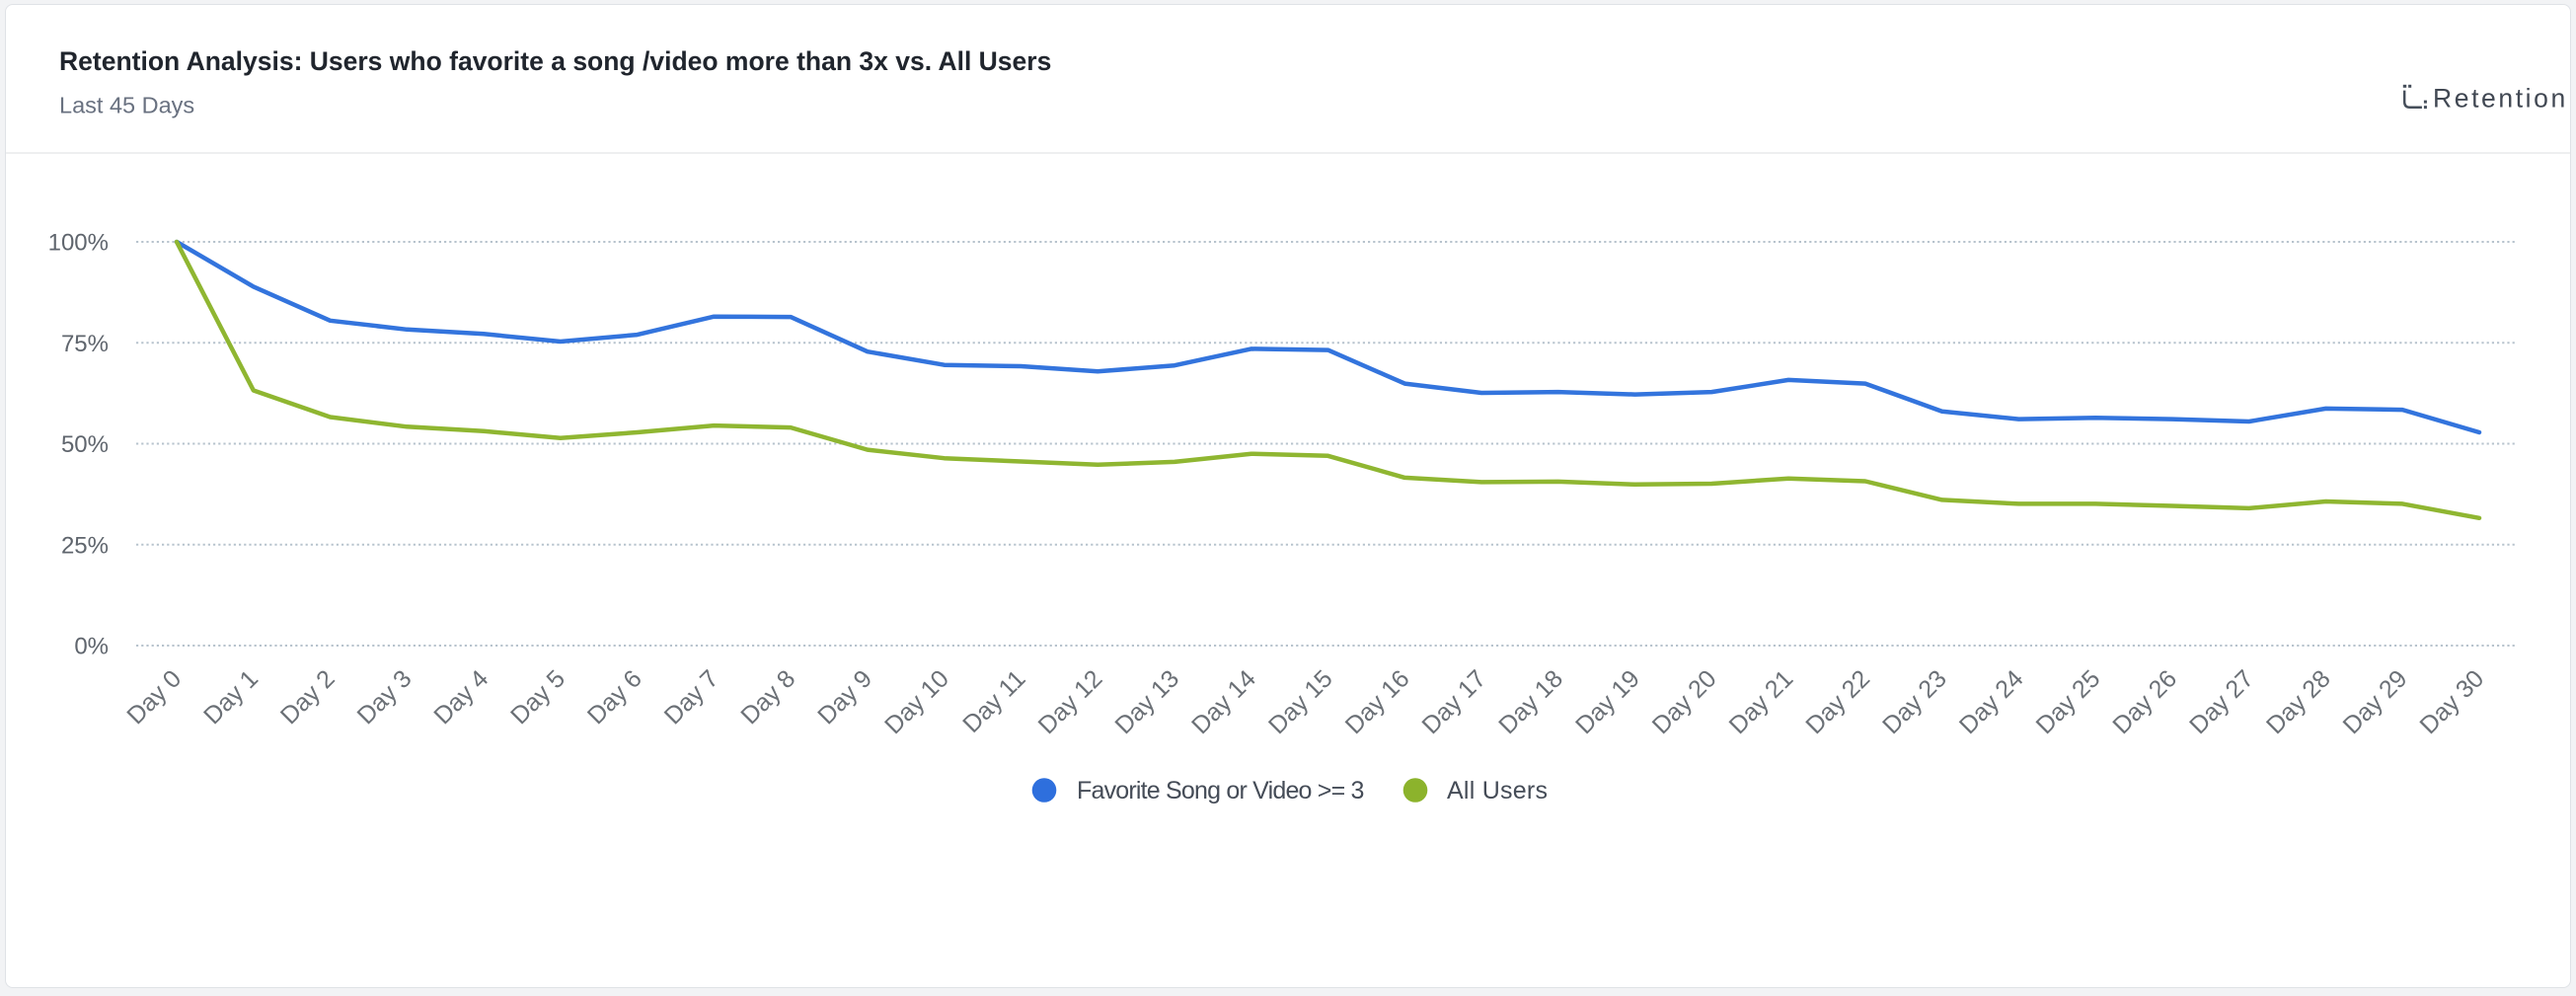 The height and width of the screenshot is (996, 2576). Describe the element at coordinates (460, 696) in the screenshot. I see `svg-text: Day 4` at that location.